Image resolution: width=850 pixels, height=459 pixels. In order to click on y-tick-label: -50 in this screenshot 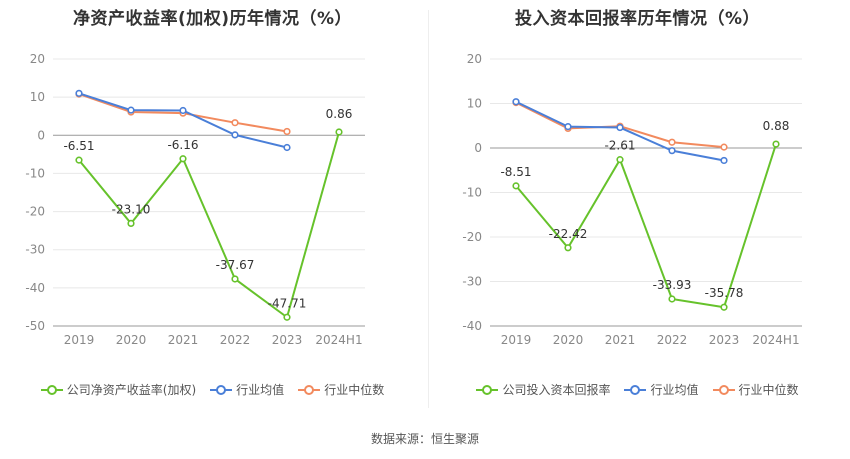, I will do `click(35, 326)`.